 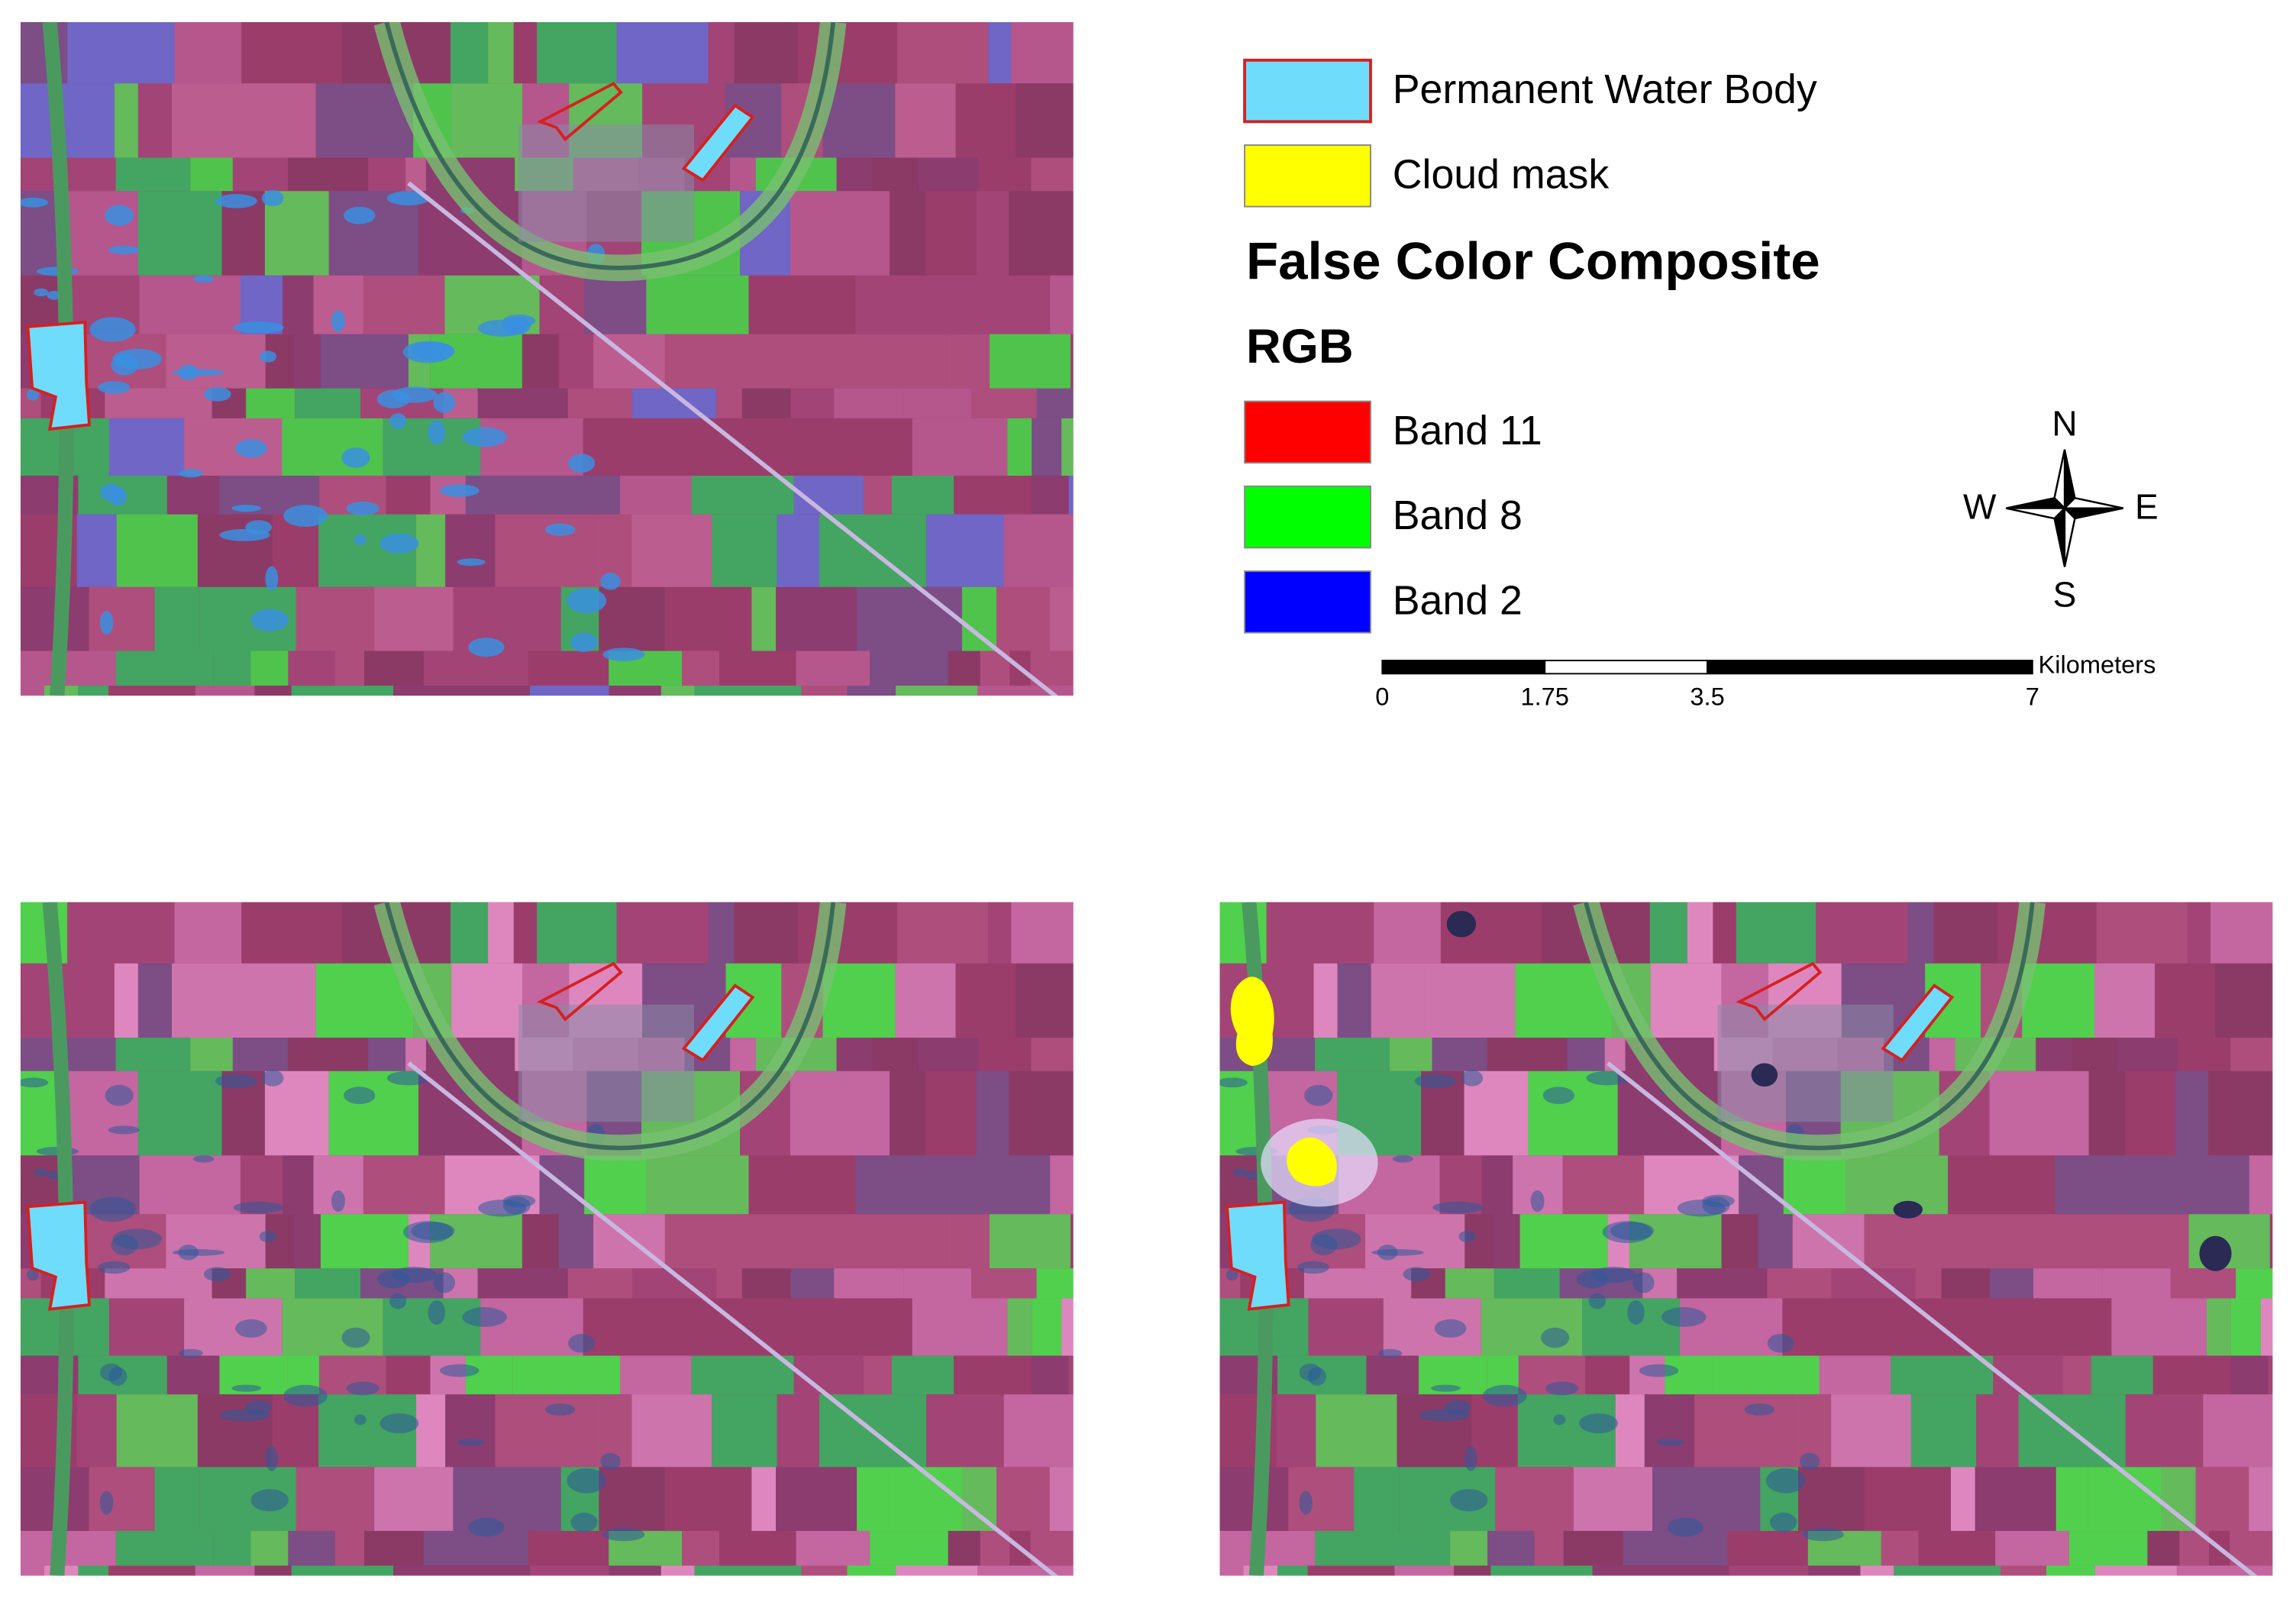 What do you see at coordinates (2064, 423) in the screenshot?
I see `compass-north: N` at bounding box center [2064, 423].